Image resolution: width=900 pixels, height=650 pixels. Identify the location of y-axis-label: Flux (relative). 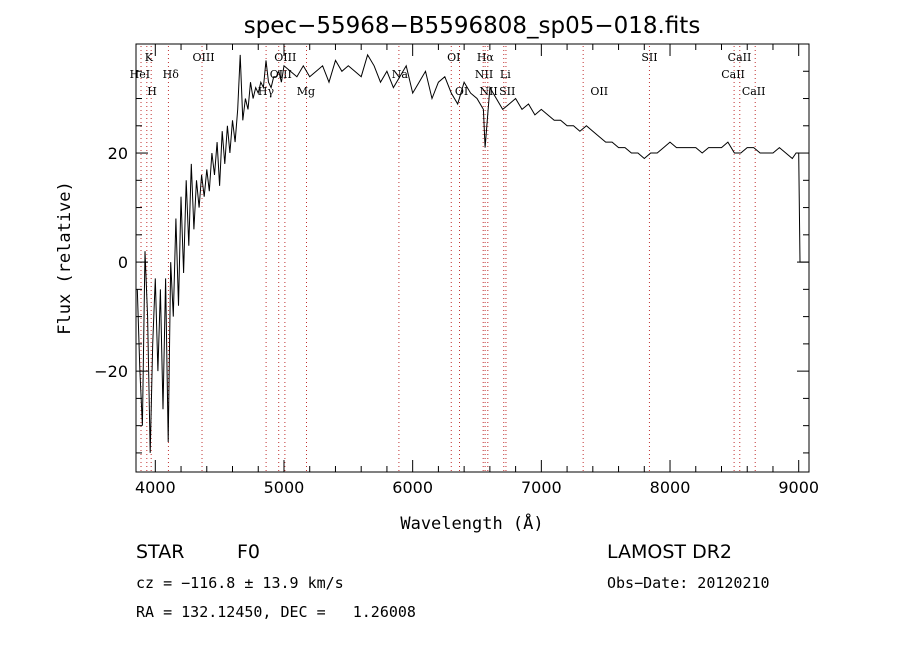
(65, 258).